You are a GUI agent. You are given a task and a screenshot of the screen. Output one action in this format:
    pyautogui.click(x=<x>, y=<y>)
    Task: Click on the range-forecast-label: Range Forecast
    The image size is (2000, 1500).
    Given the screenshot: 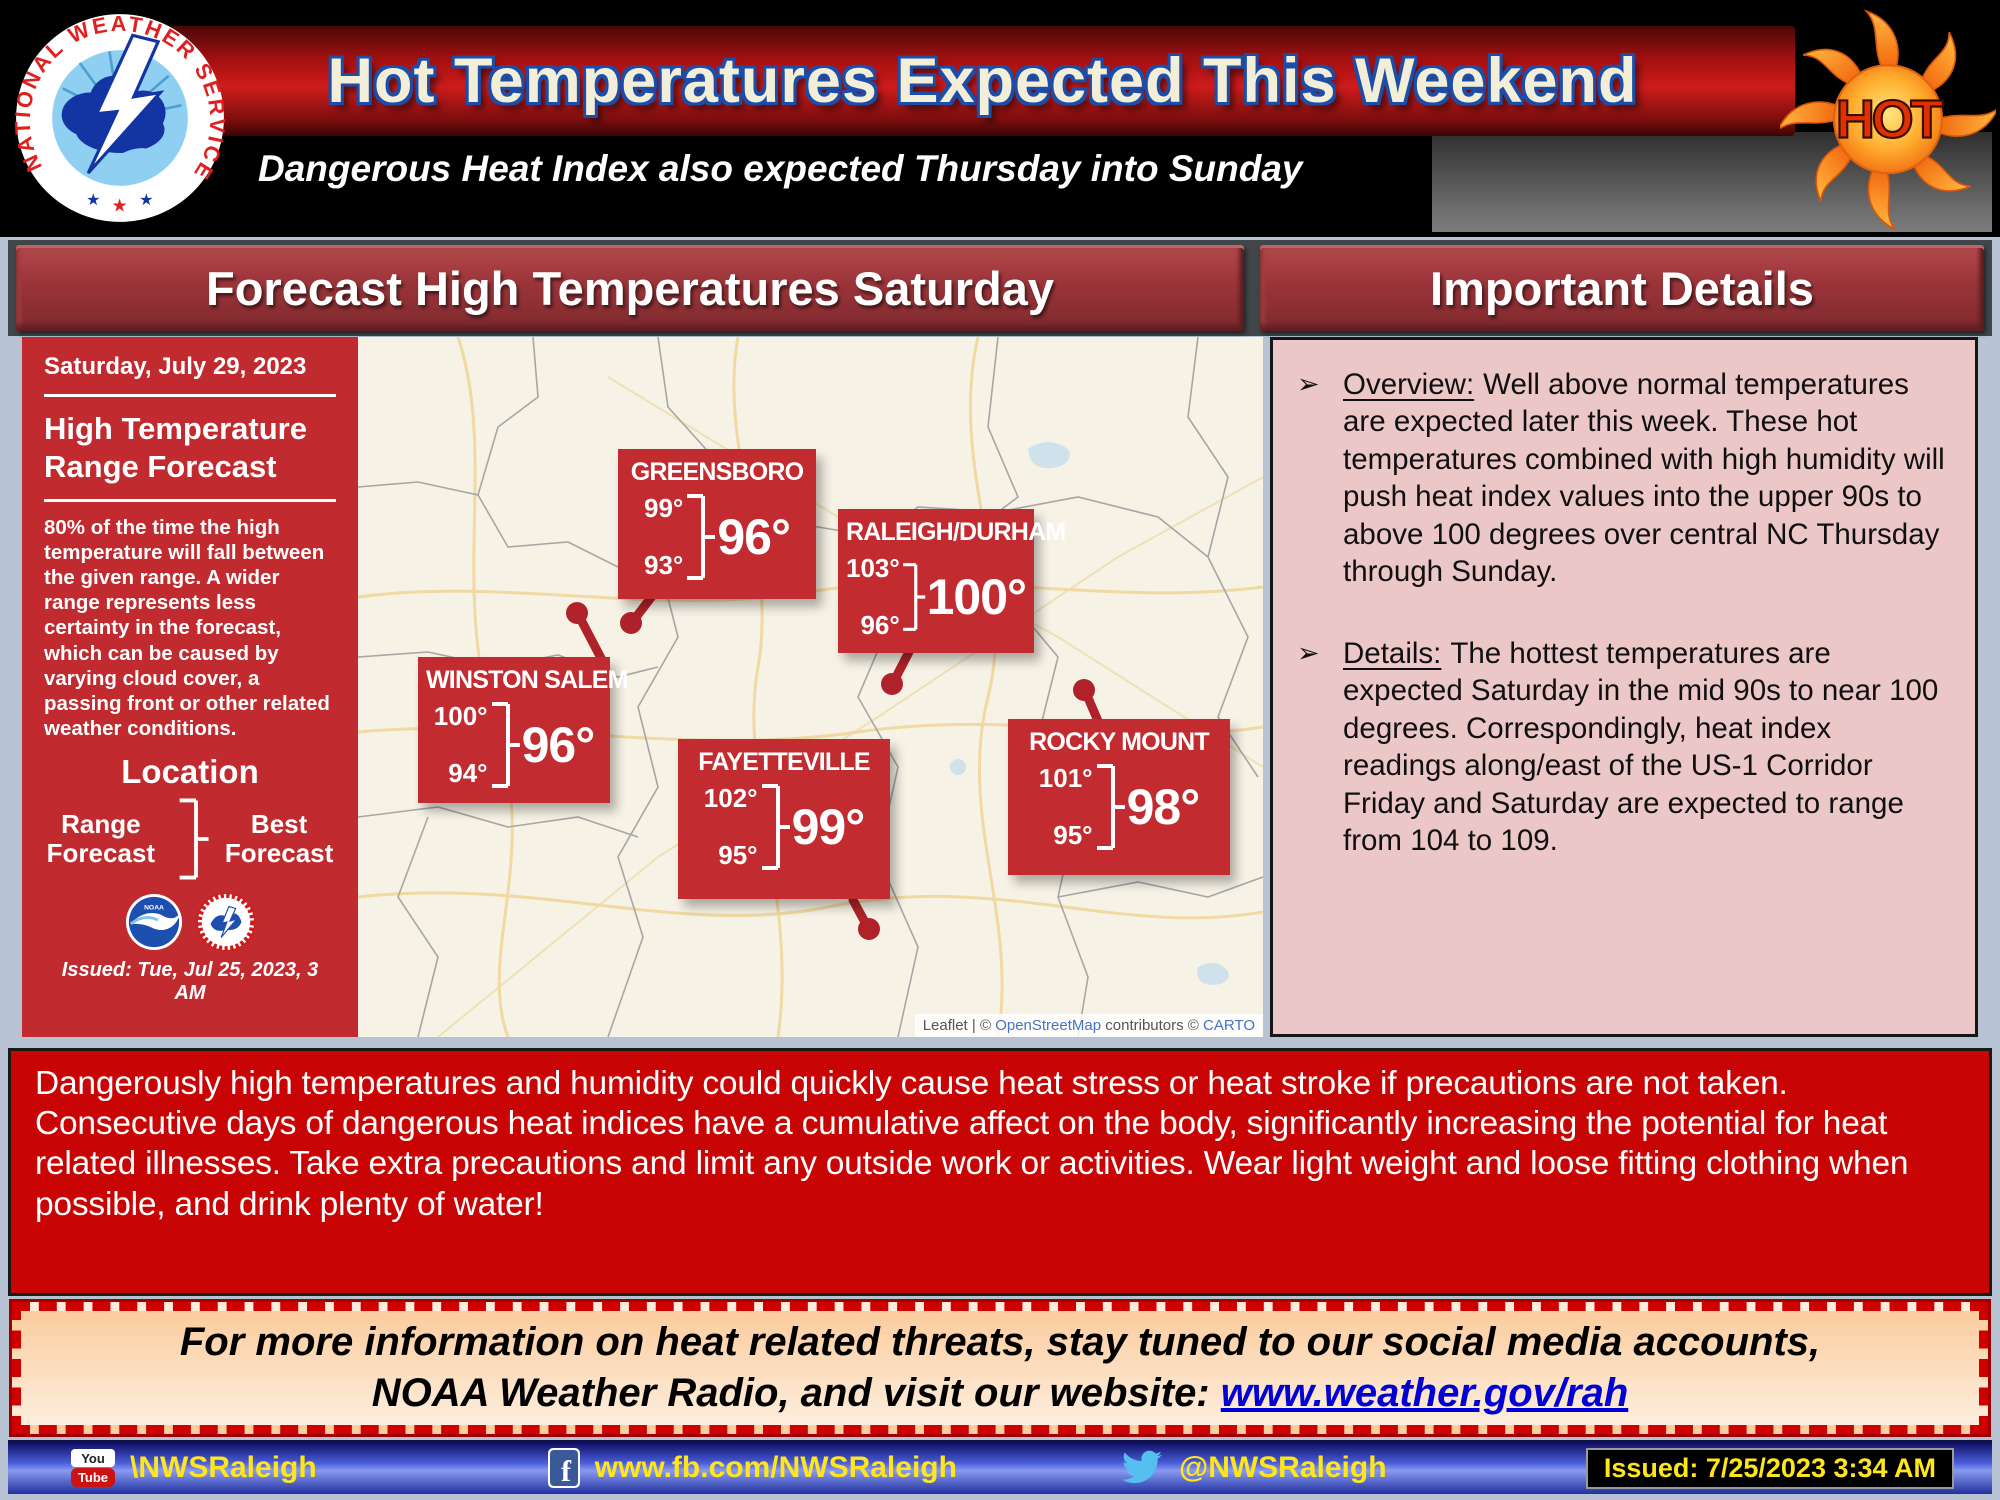 What is the action you would take?
    pyautogui.click(x=101, y=839)
    